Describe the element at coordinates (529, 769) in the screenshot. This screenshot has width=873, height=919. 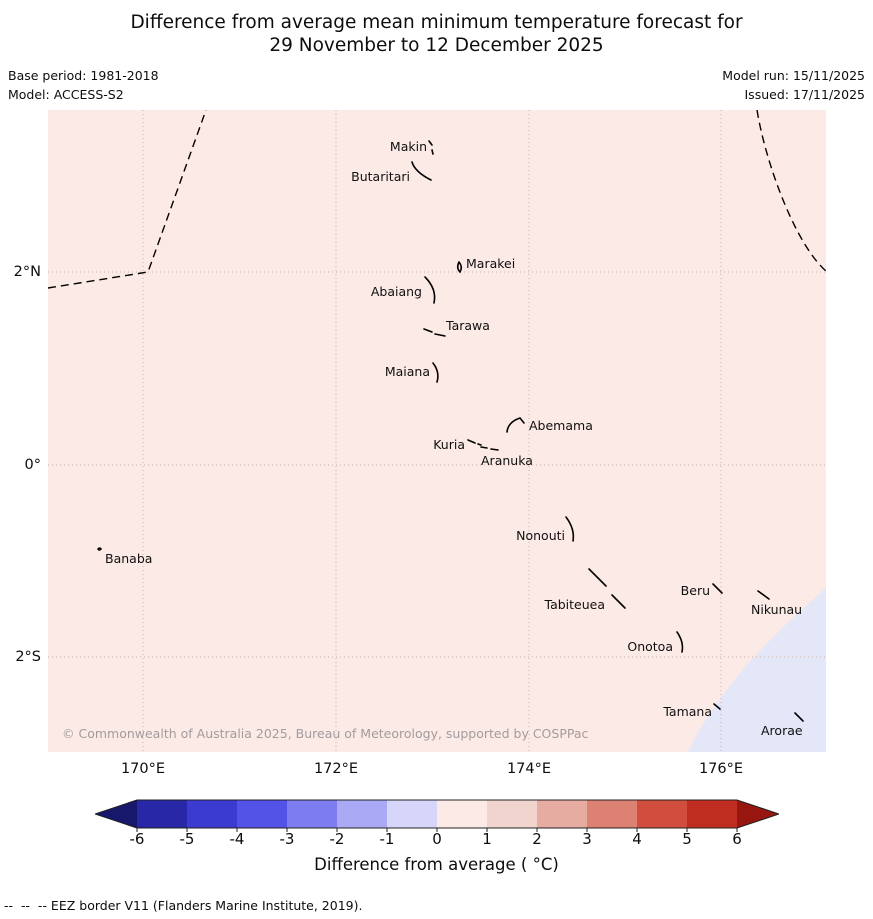
I see `lon-tick-label: 174°E` at that location.